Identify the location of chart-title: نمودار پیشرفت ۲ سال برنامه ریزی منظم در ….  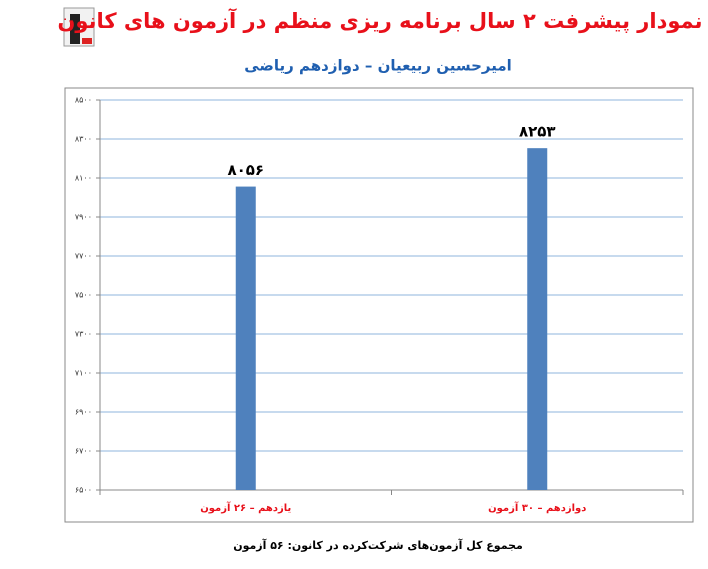
(379, 20).